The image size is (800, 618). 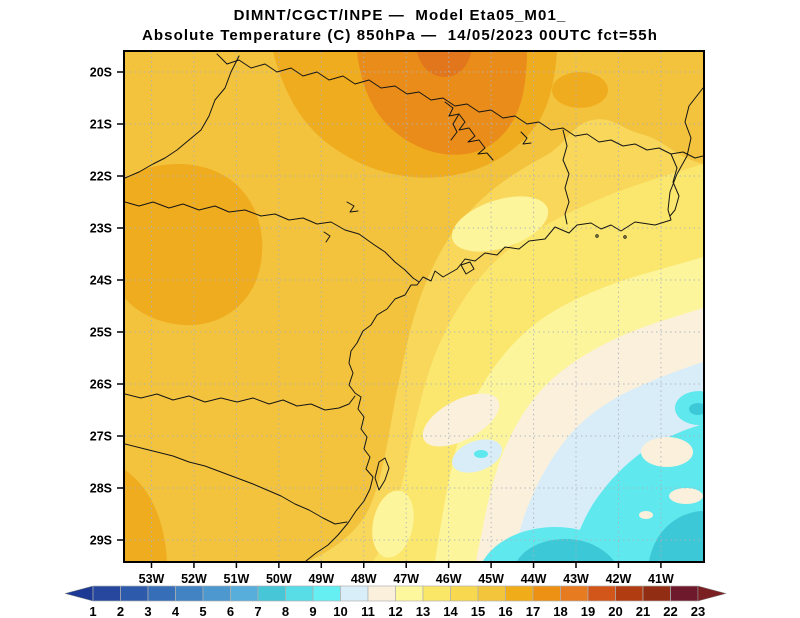 I want to click on region-17-18c, so click(x=442, y=103).